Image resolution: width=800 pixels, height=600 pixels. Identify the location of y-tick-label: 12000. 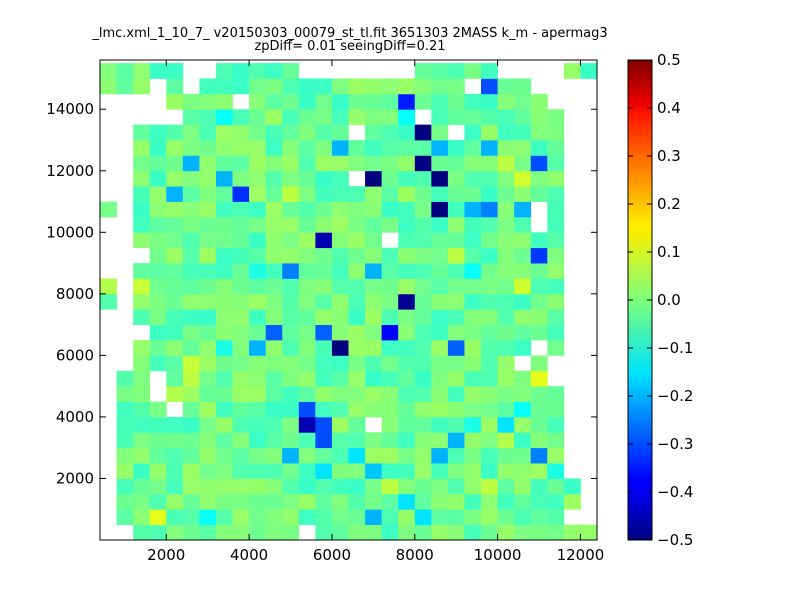
(70, 171).